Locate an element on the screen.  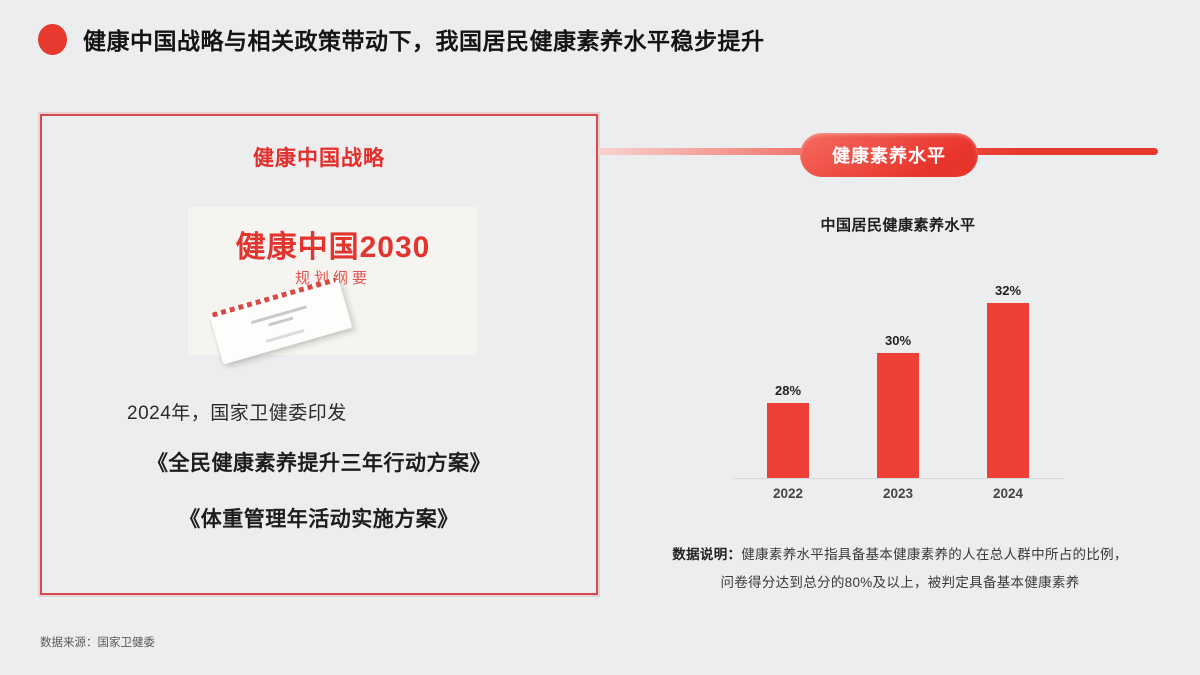
image-heading: 健康中国2030 is located at coordinates (333, 247).